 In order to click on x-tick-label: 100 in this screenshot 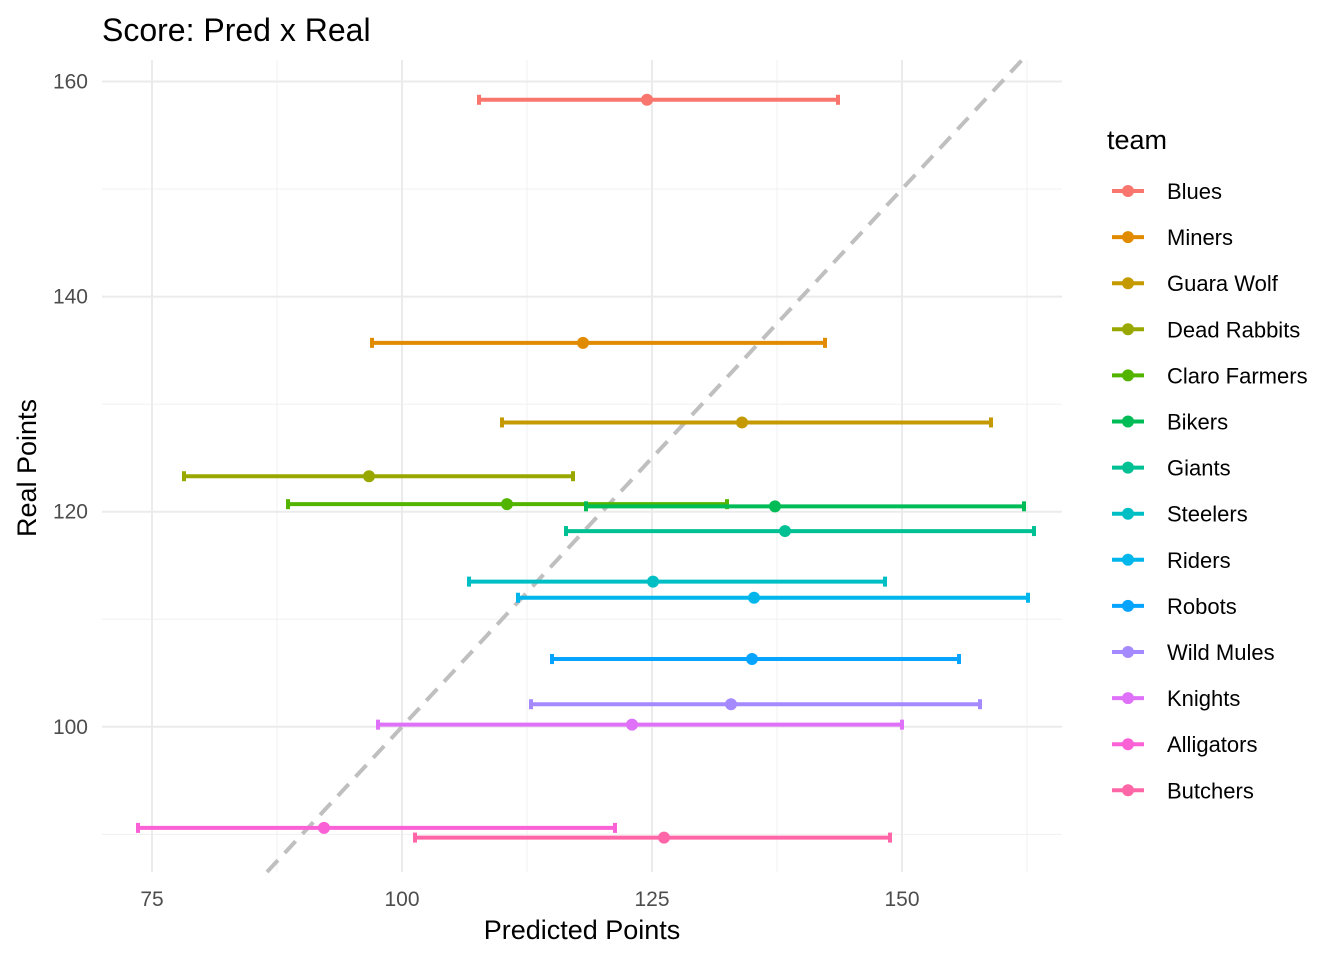, I will do `click(401, 899)`.